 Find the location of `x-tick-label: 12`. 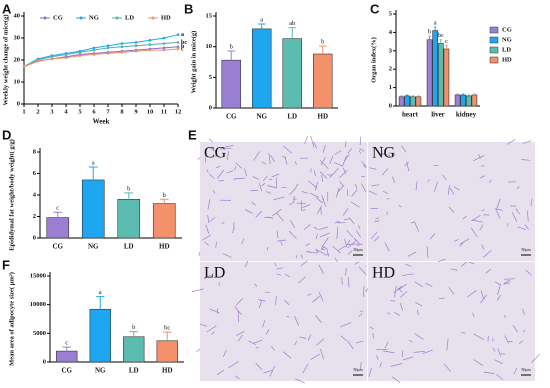

x-tick-label: 12 is located at coordinates (178, 111).